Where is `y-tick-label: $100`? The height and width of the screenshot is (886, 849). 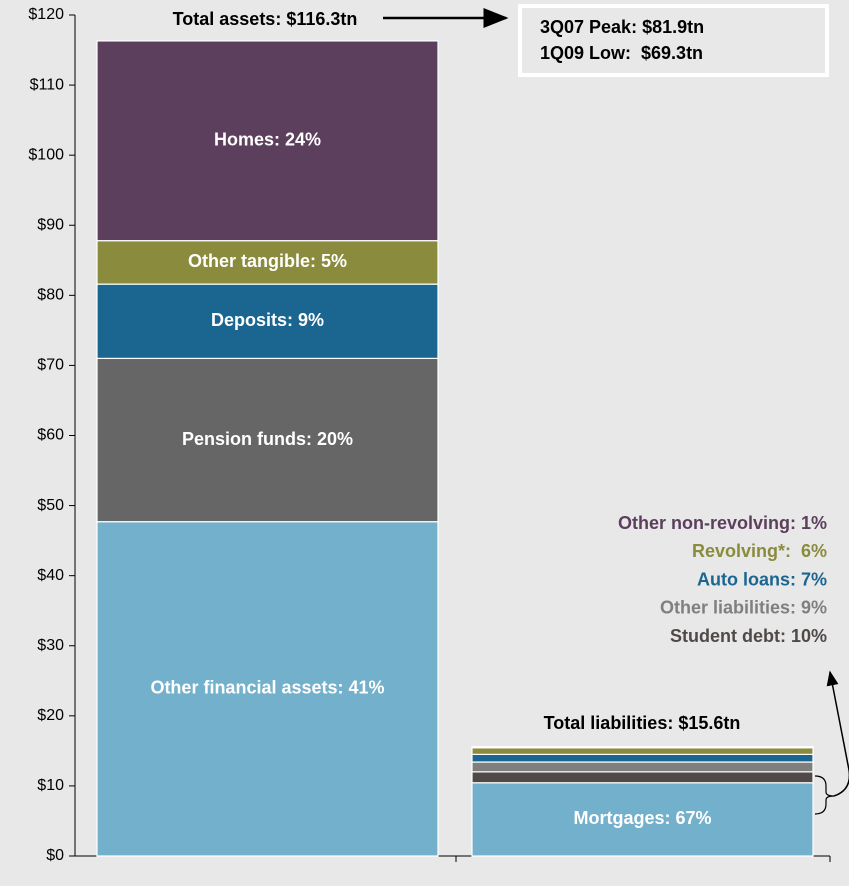 y-tick-label: $100 is located at coordinates (46, 154).